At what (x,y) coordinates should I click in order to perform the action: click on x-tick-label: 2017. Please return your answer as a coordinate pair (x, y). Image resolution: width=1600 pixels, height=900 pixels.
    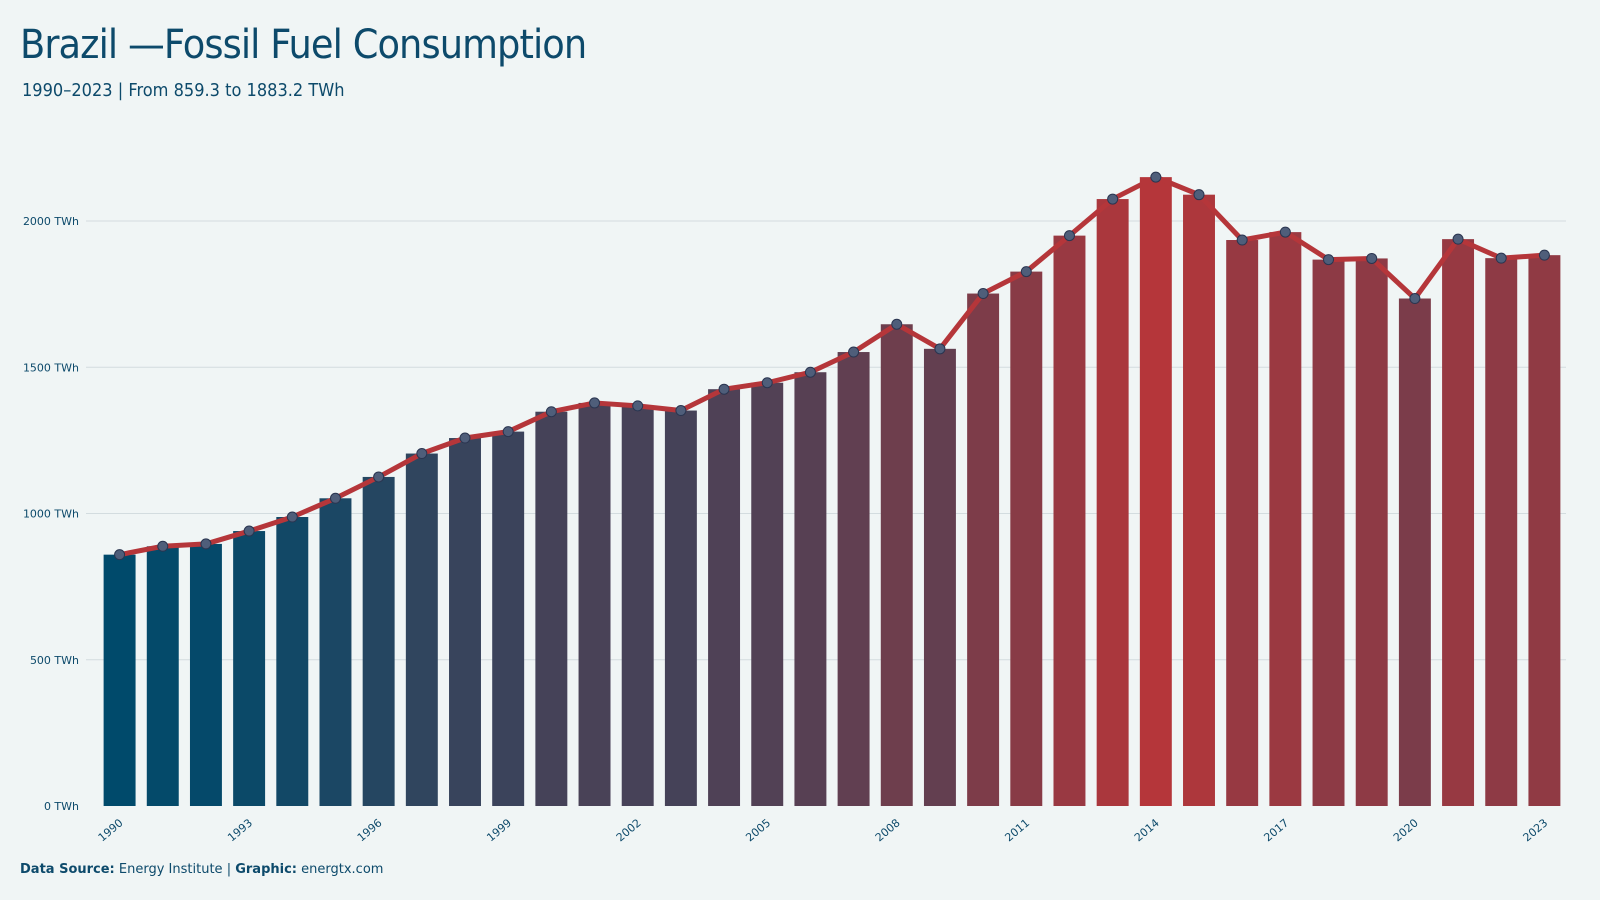
    Looking at the image, I should click on (1276, 830).